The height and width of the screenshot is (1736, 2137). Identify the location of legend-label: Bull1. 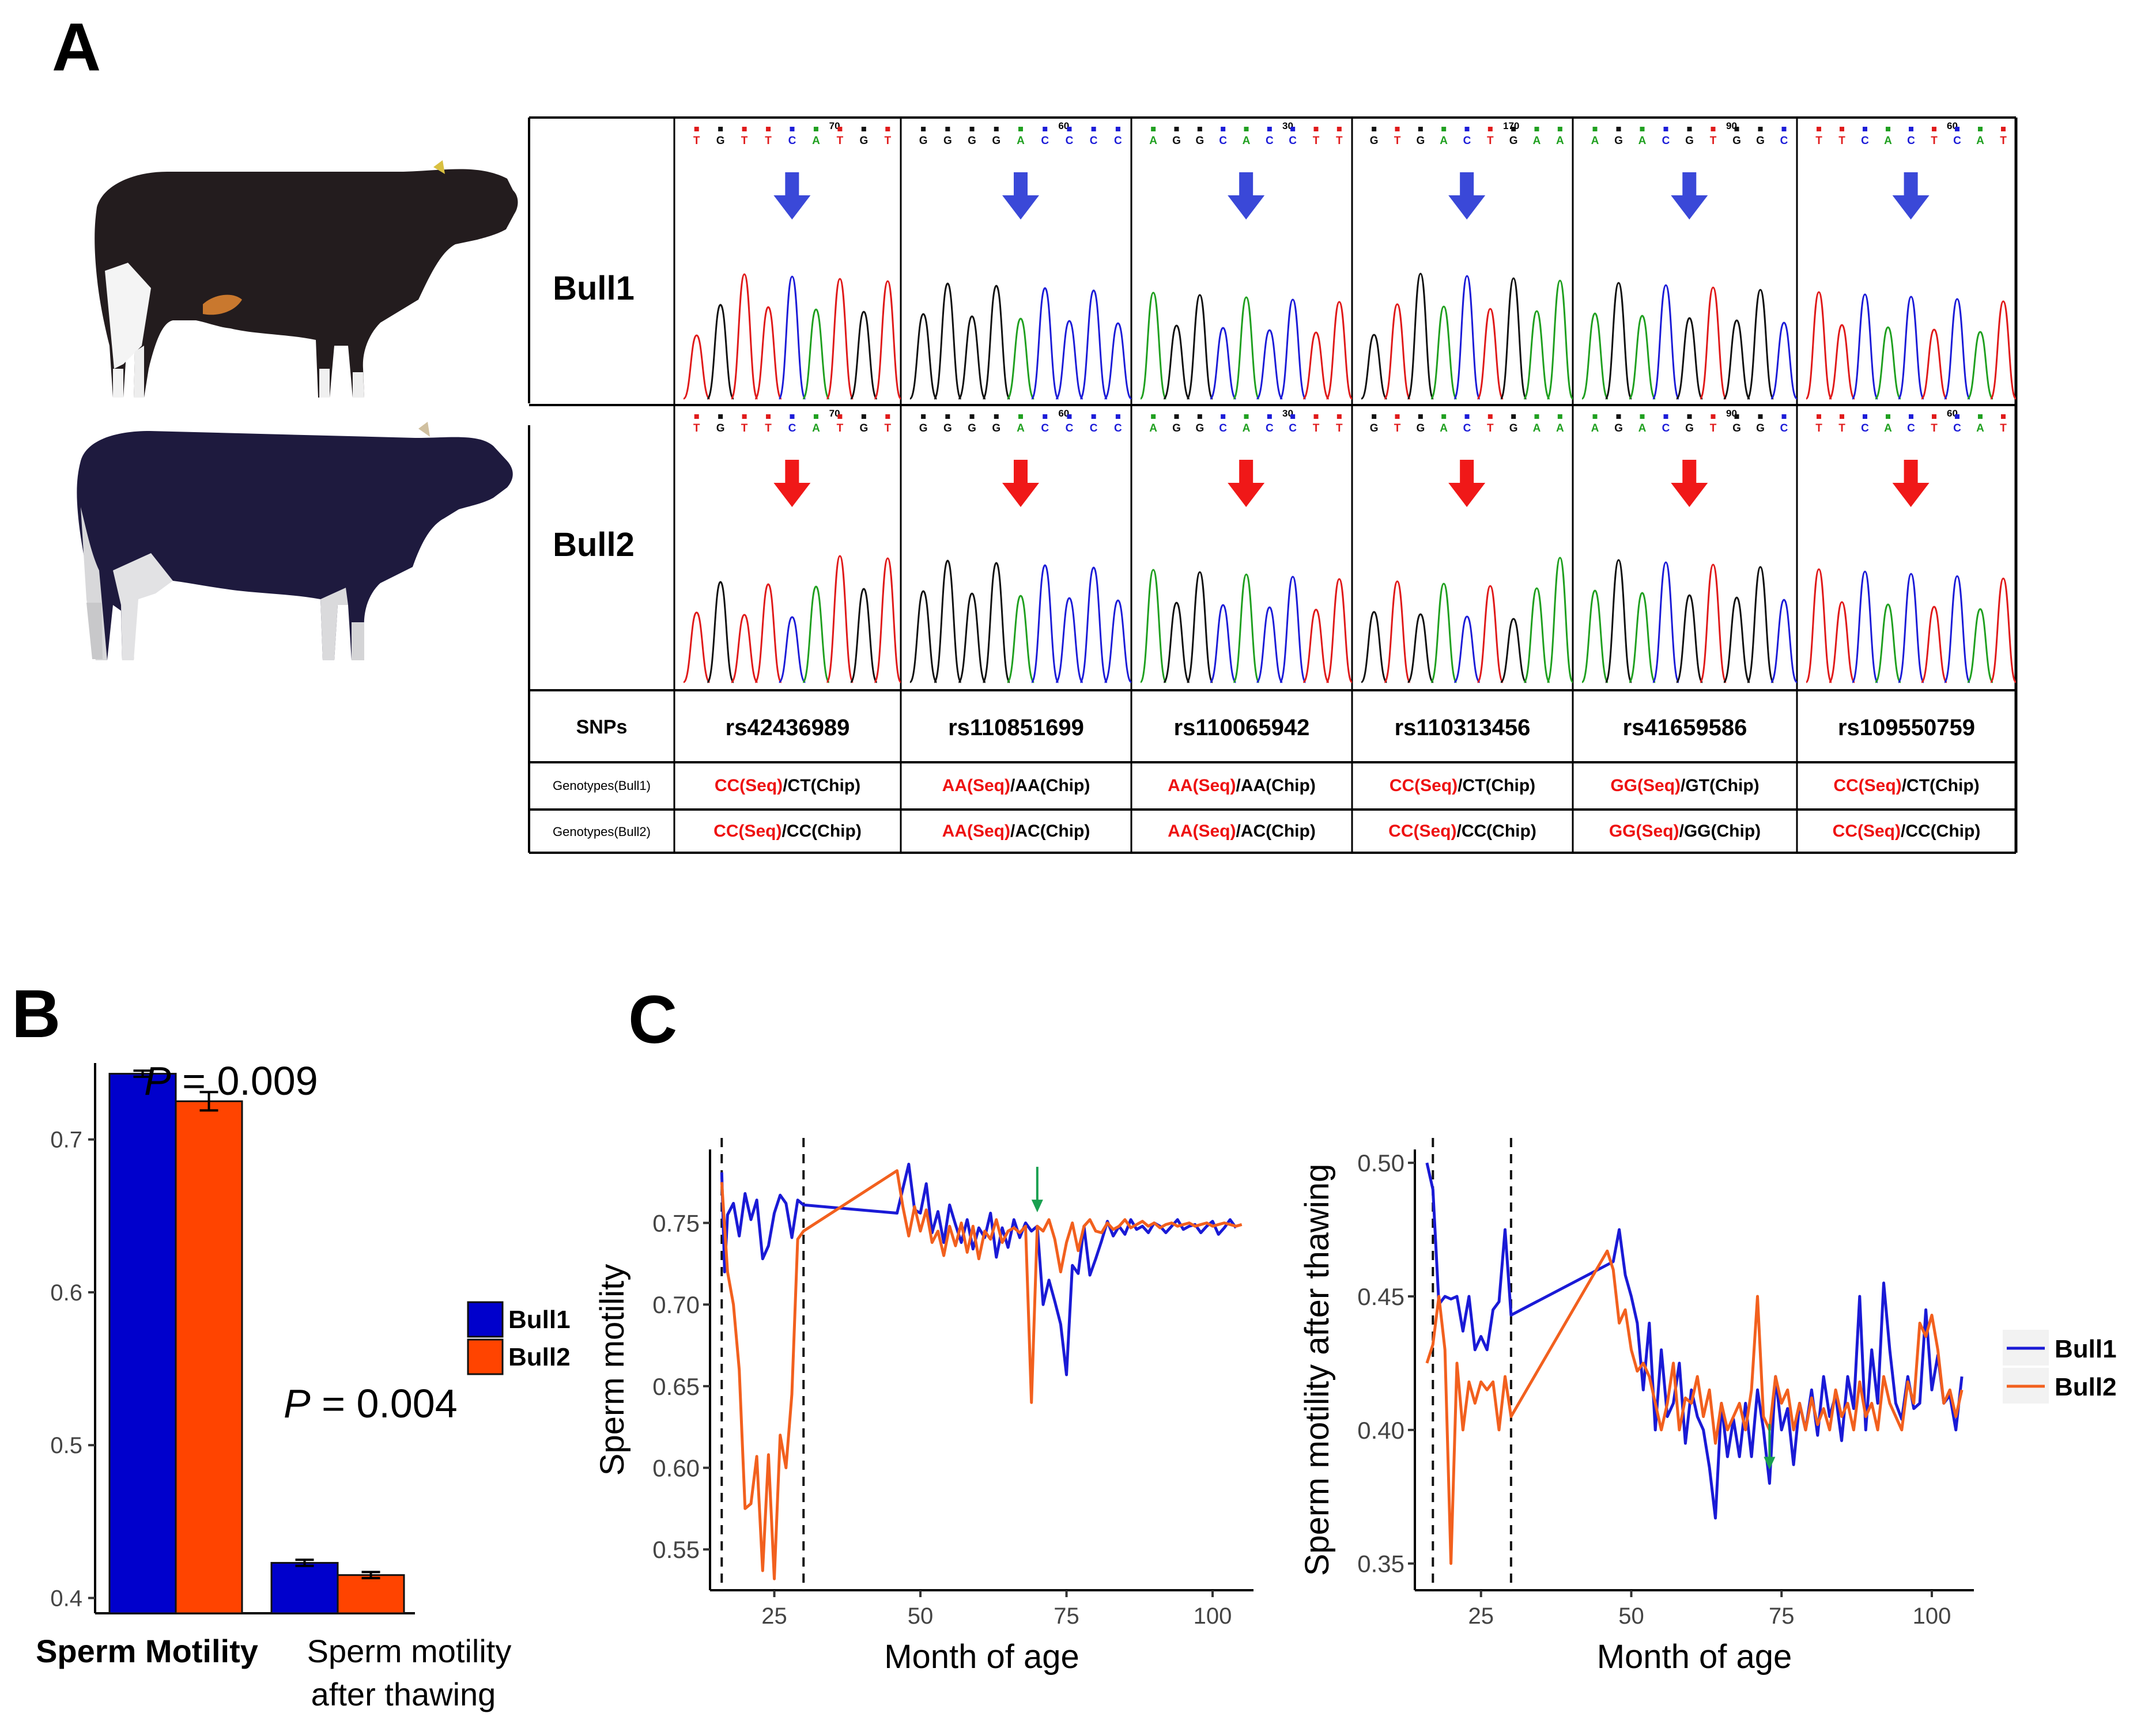
(2086, 1349).